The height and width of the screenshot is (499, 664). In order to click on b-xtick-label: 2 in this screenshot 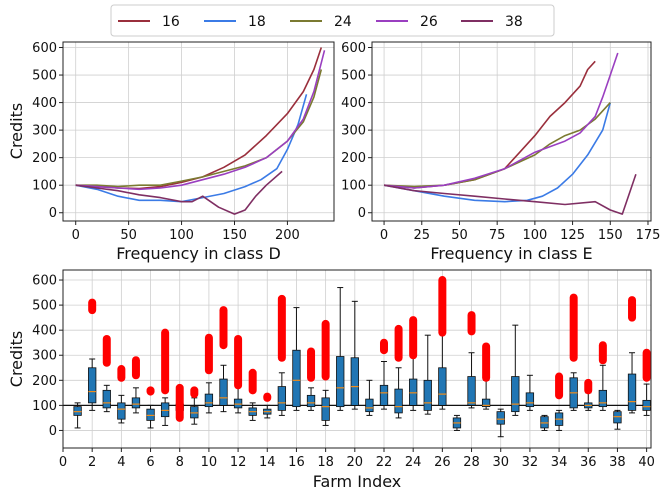, I will do `click(92, 462)`.